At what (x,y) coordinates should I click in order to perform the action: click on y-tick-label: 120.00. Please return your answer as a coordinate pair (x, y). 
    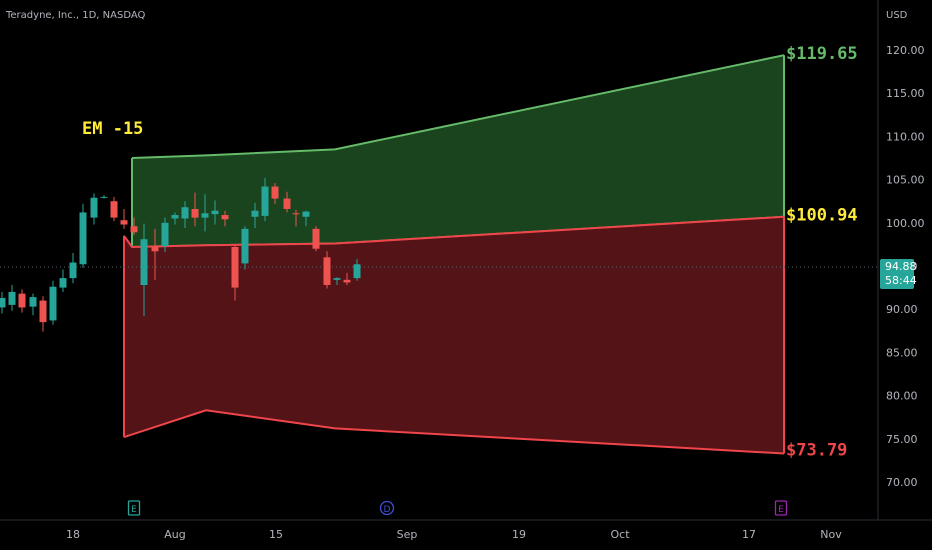
    Looking at the image, I should click on (905, 50).